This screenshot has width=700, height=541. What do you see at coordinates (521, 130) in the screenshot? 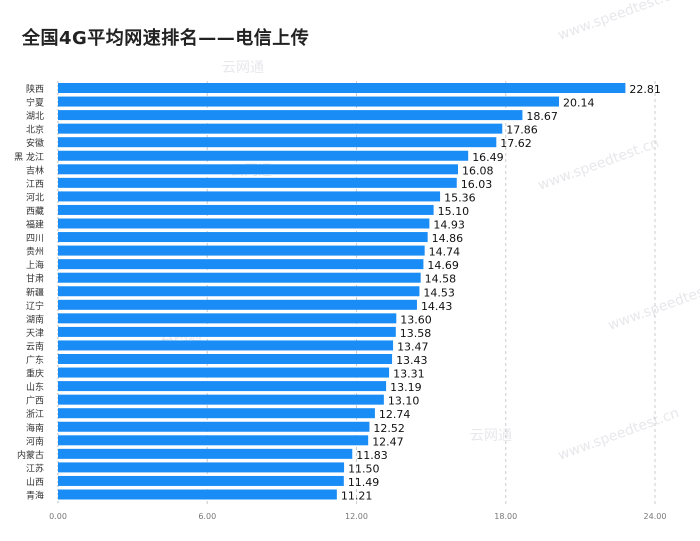
I see `value-label: 17.86` at bounding box center [521, 130].